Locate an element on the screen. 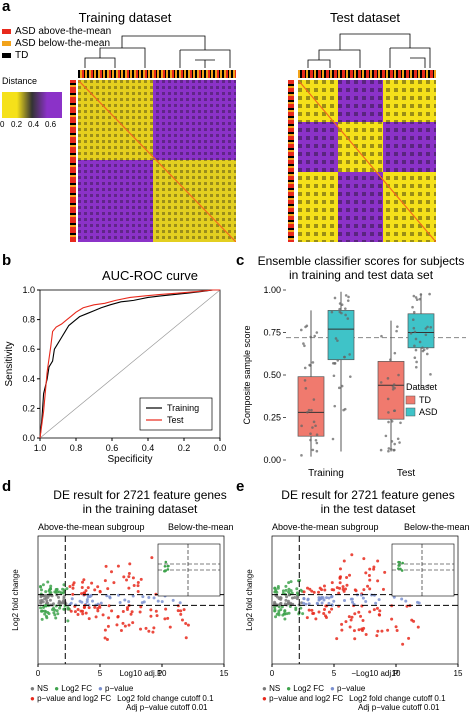 The image size is (474, 722). legend-asd-below: ASD below-the-mean is located at coordinates (56, 43).